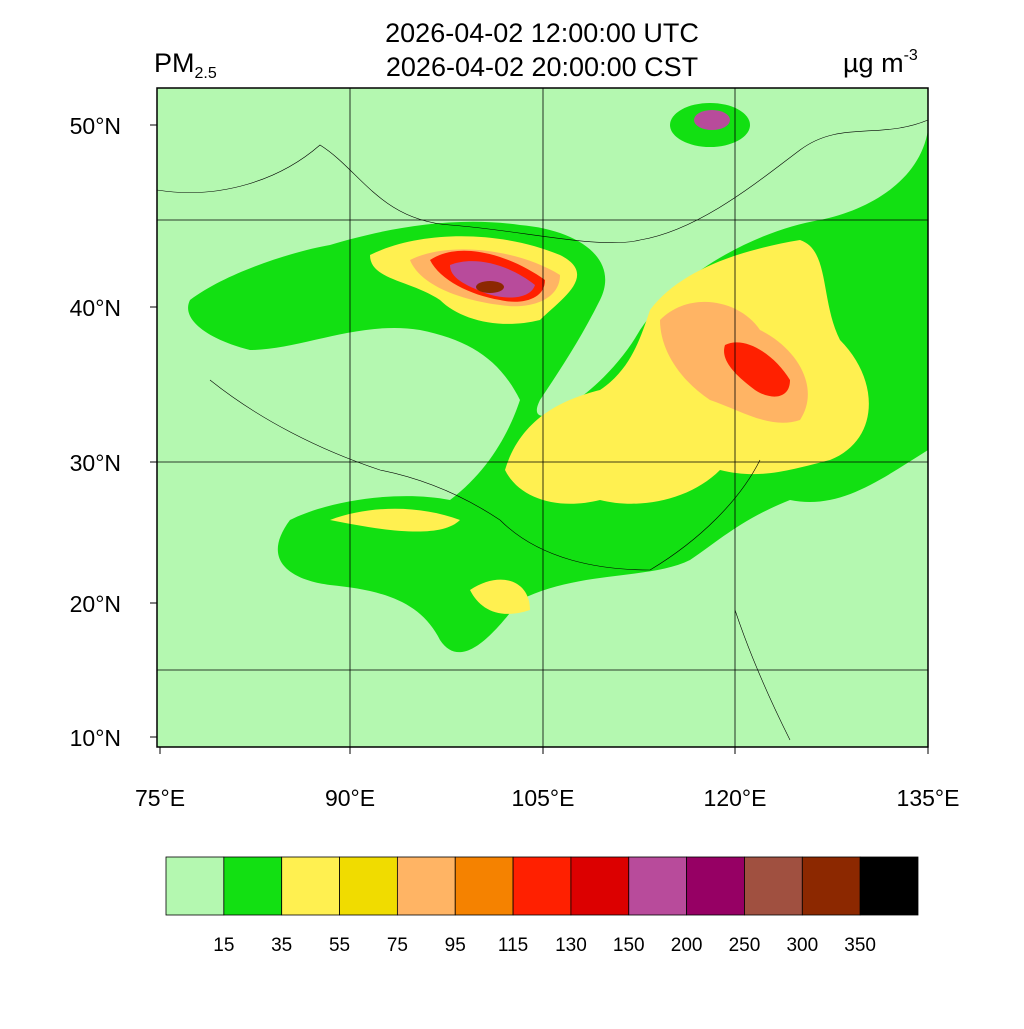 The width and height of the screenshot is (1024, 1029). Describe the element at coordinates (95, 604) in the screenshot. I see `lat-label: 20°N` at that location.